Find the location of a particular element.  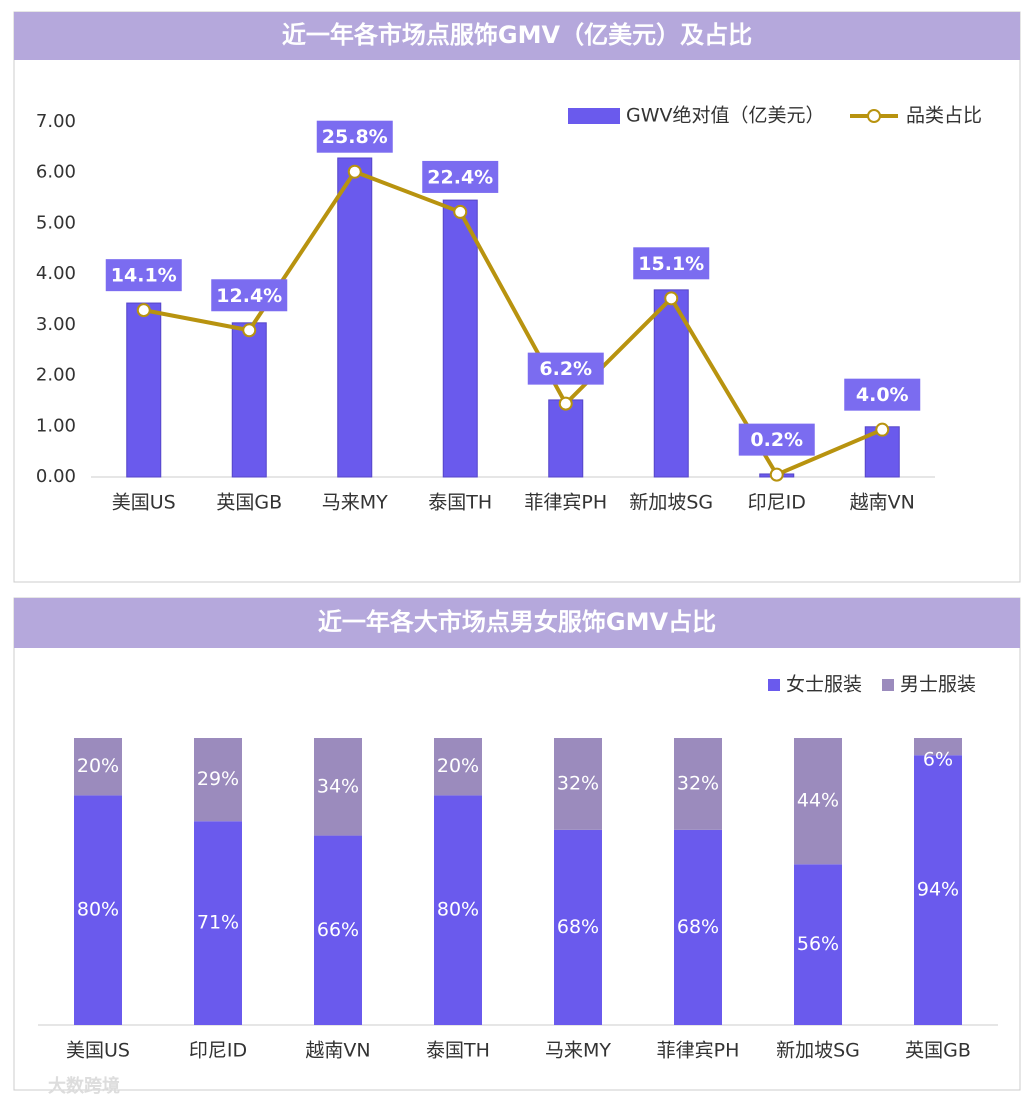

data-label: 14.1% is located at coordinates (144, 276).